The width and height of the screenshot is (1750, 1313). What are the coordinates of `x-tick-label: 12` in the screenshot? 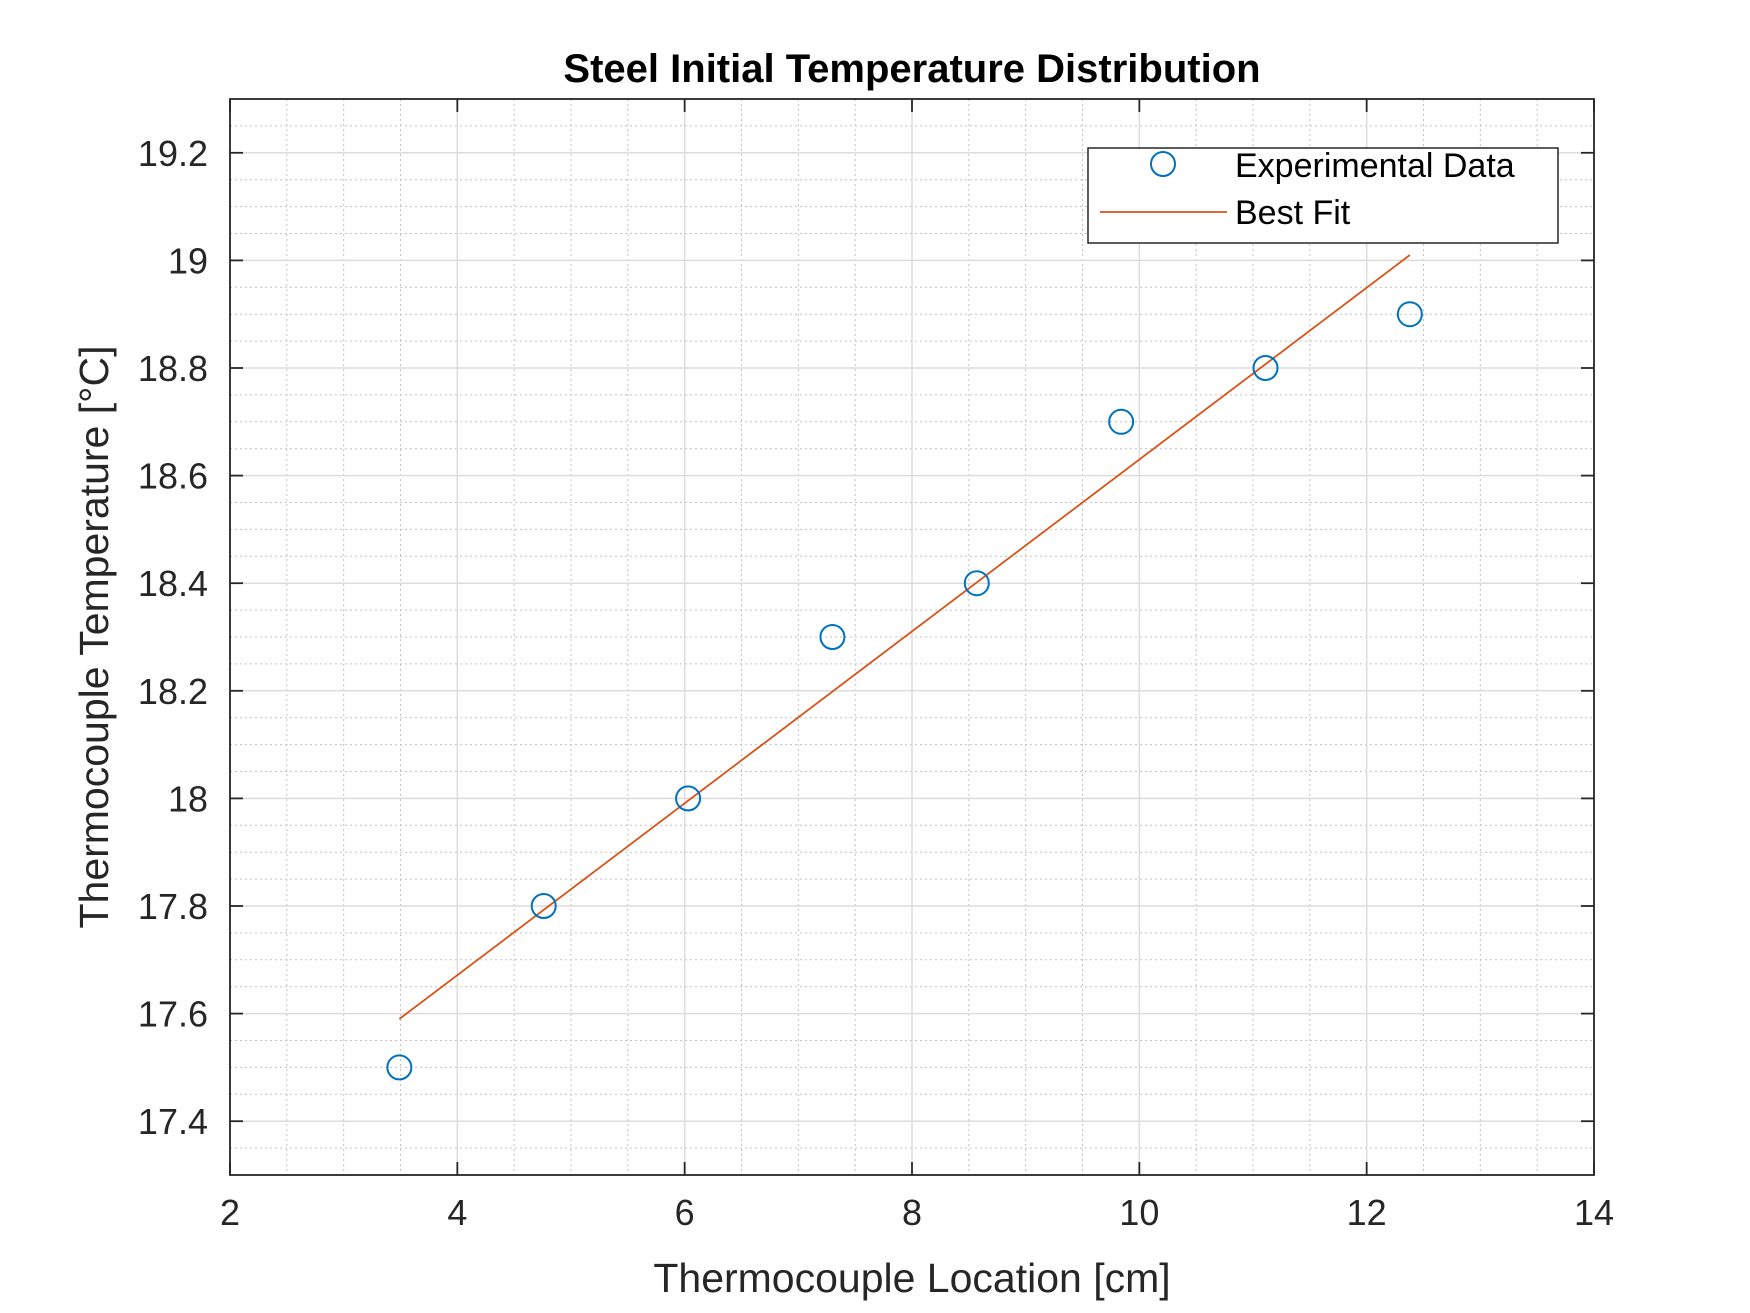 It's located at (1367, 1212).